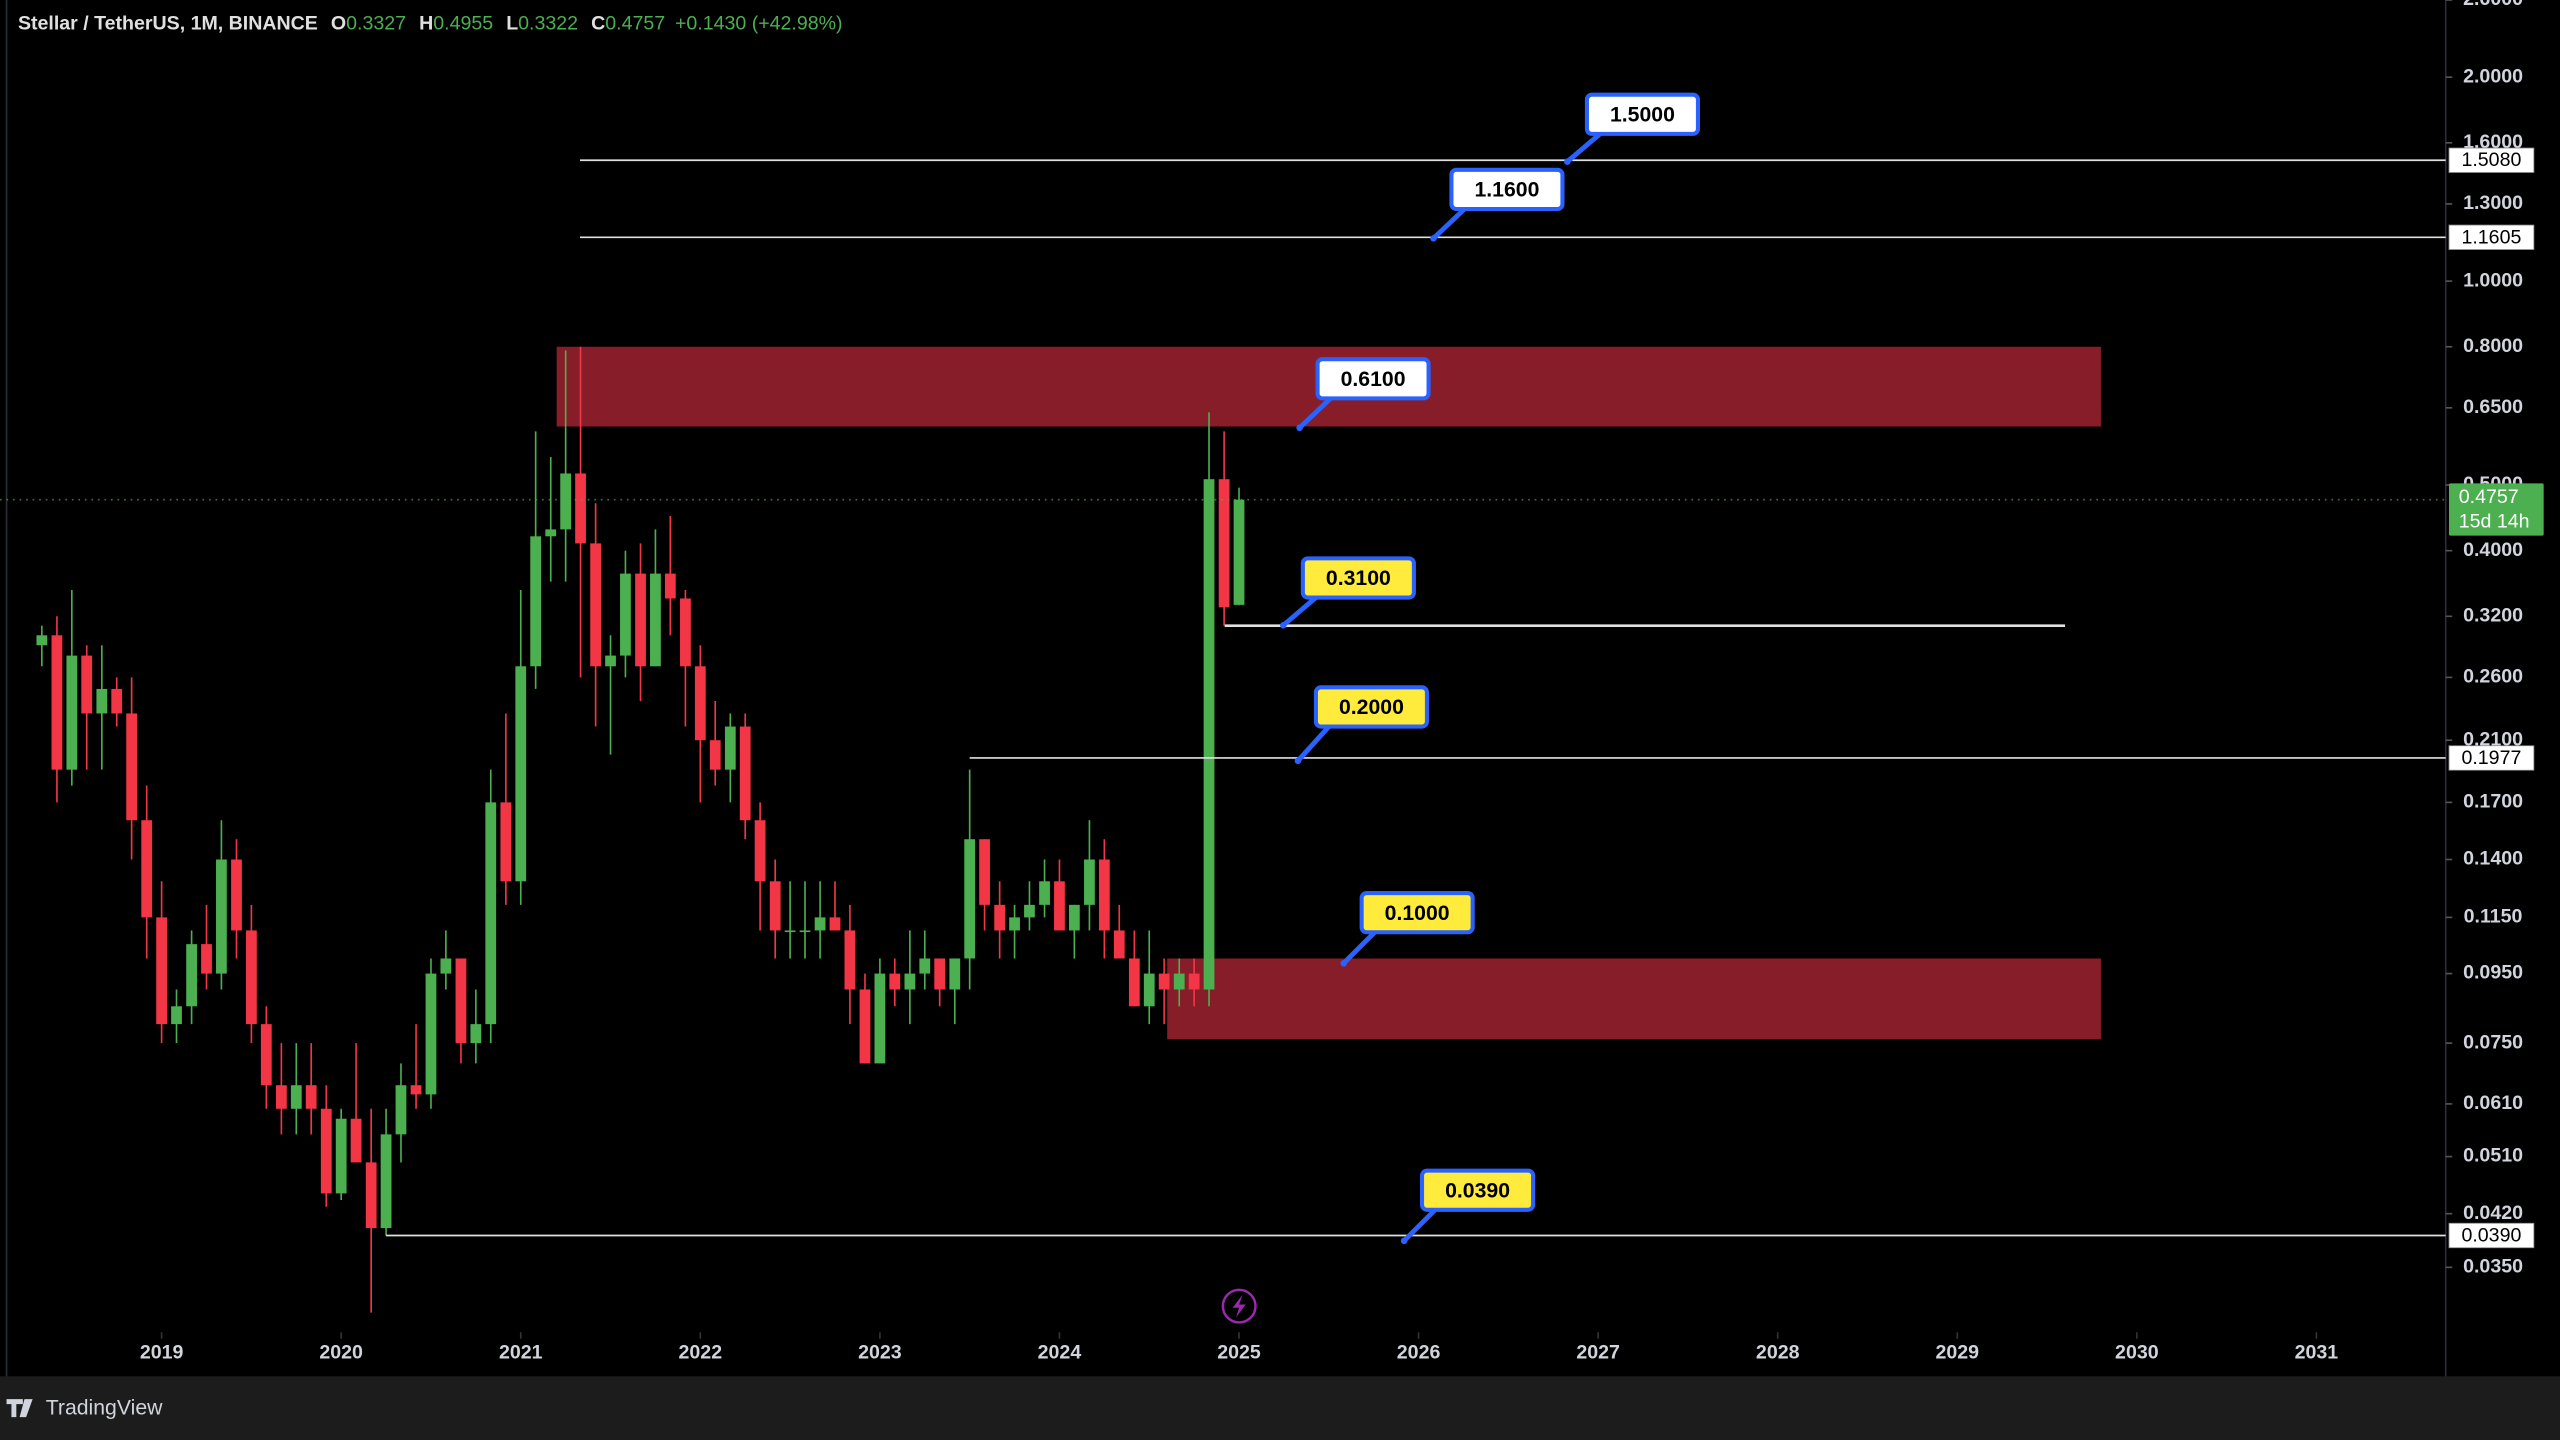  Describe the element at coordinates (1506, 190) in the screenshot. I see `callout-label: 1.1600` at that location.